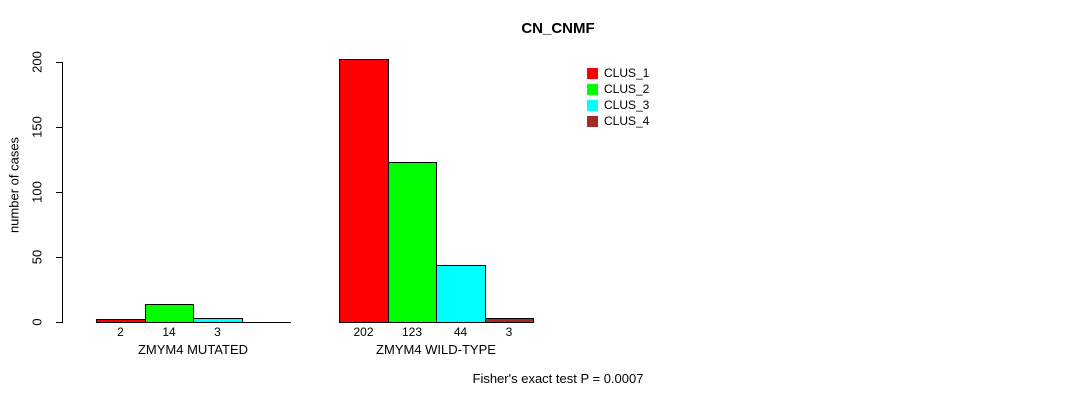  Describe the element at coordinates (627, 73) in the screenshot. I see `legend-label: CLUS_1` at that location.